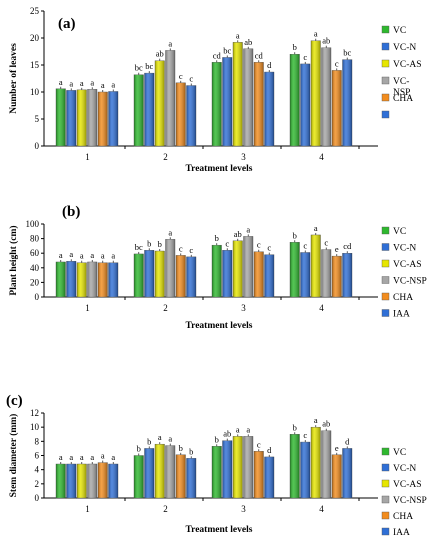  What do you see at coordinates (35, 11) in the screenshot?
I see `y-tick-label: 25` at bounding box center [35, 11].